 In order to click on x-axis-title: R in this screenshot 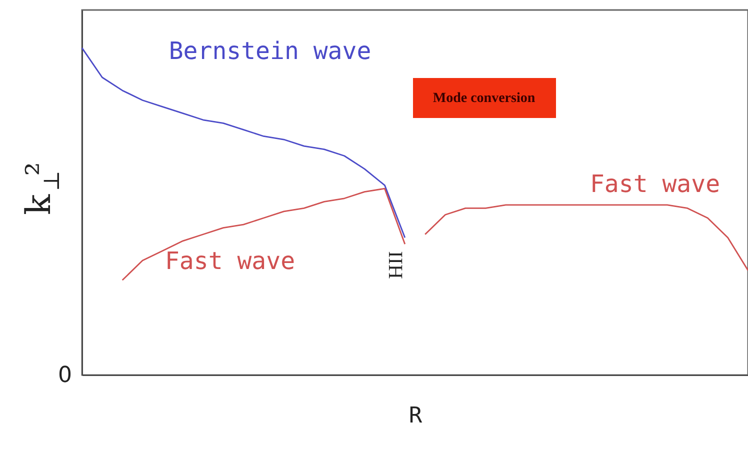, I will do `click(415, 416)`.